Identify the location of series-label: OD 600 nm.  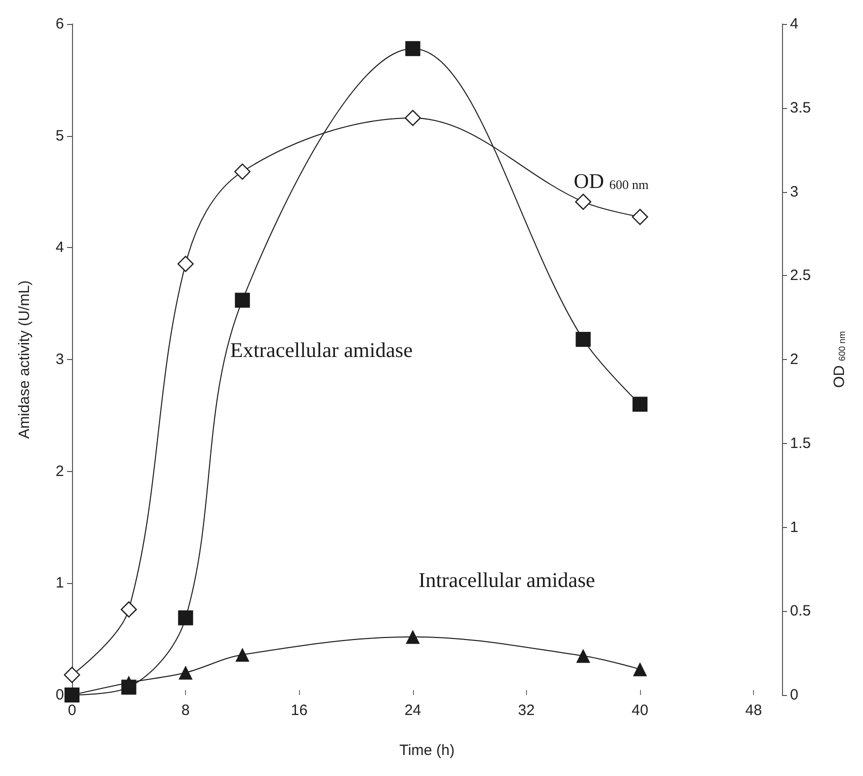
(611, 180).